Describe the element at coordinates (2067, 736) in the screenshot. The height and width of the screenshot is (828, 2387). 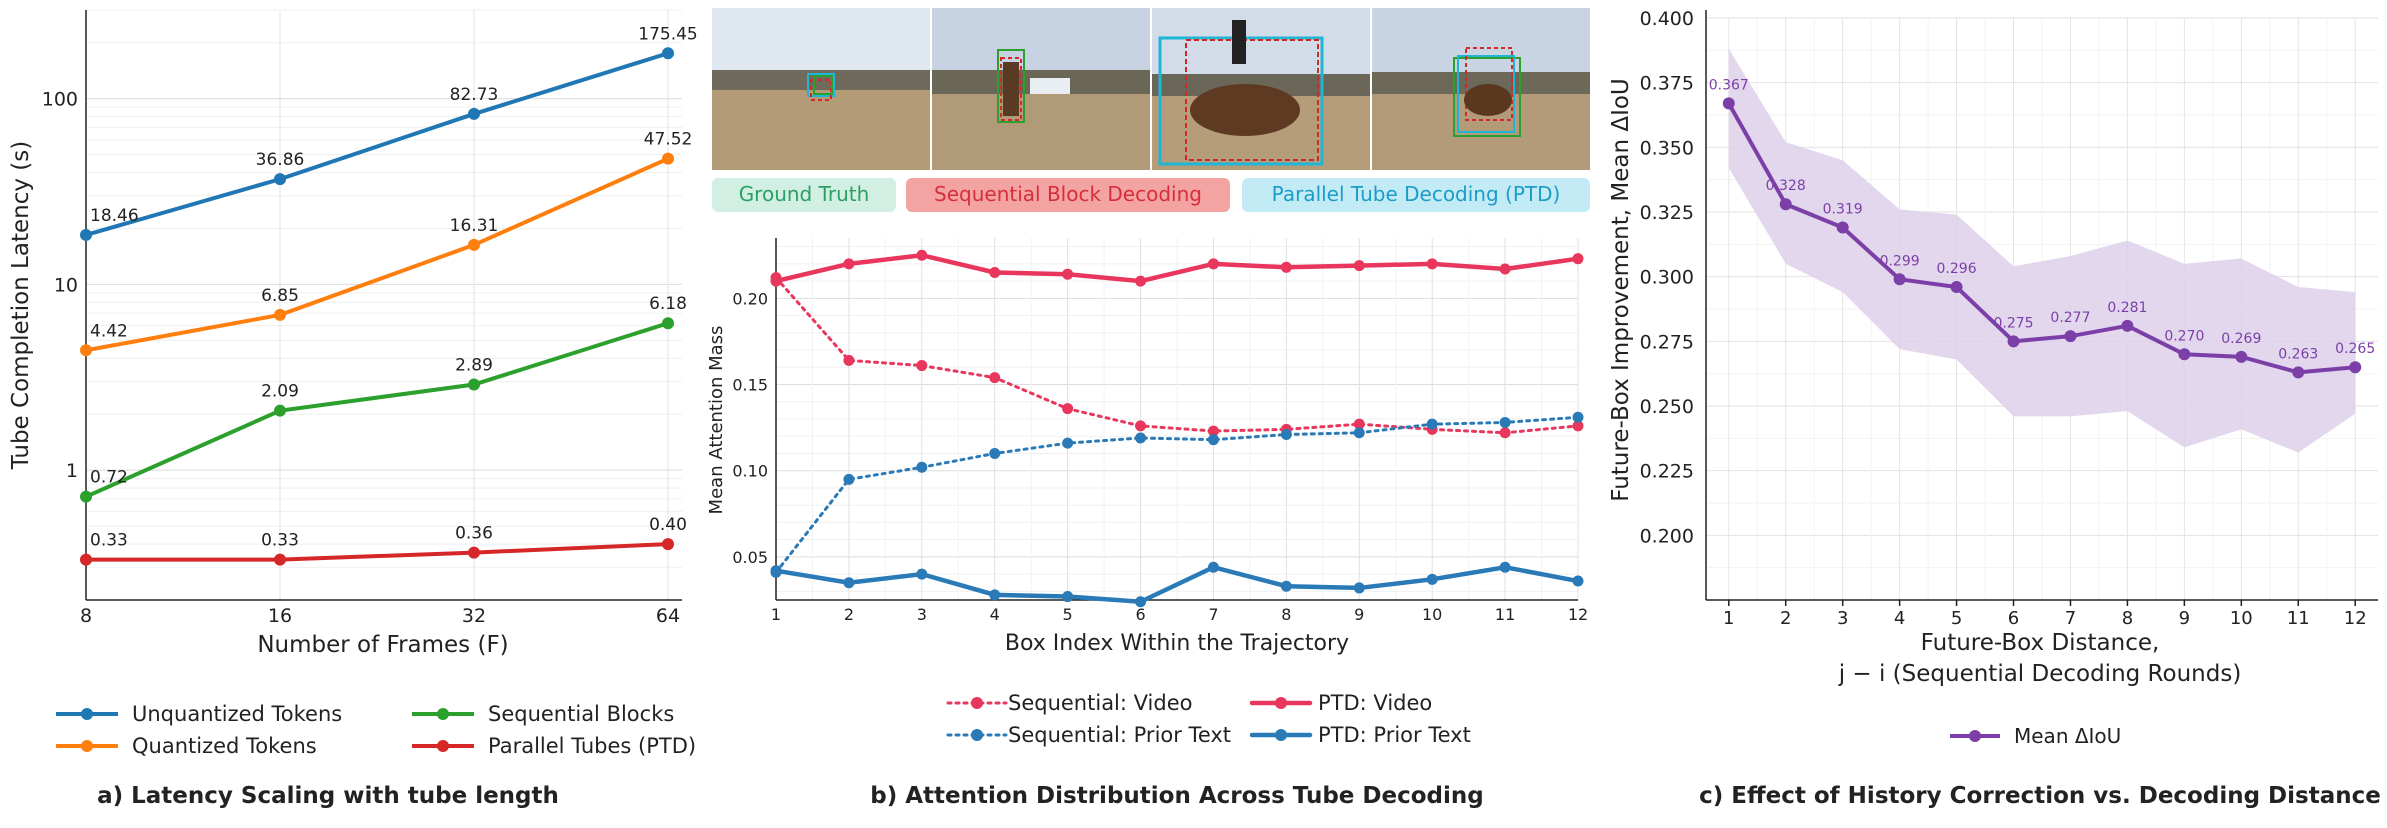
I see `legend-label: Mean ΔIoU` at that location.